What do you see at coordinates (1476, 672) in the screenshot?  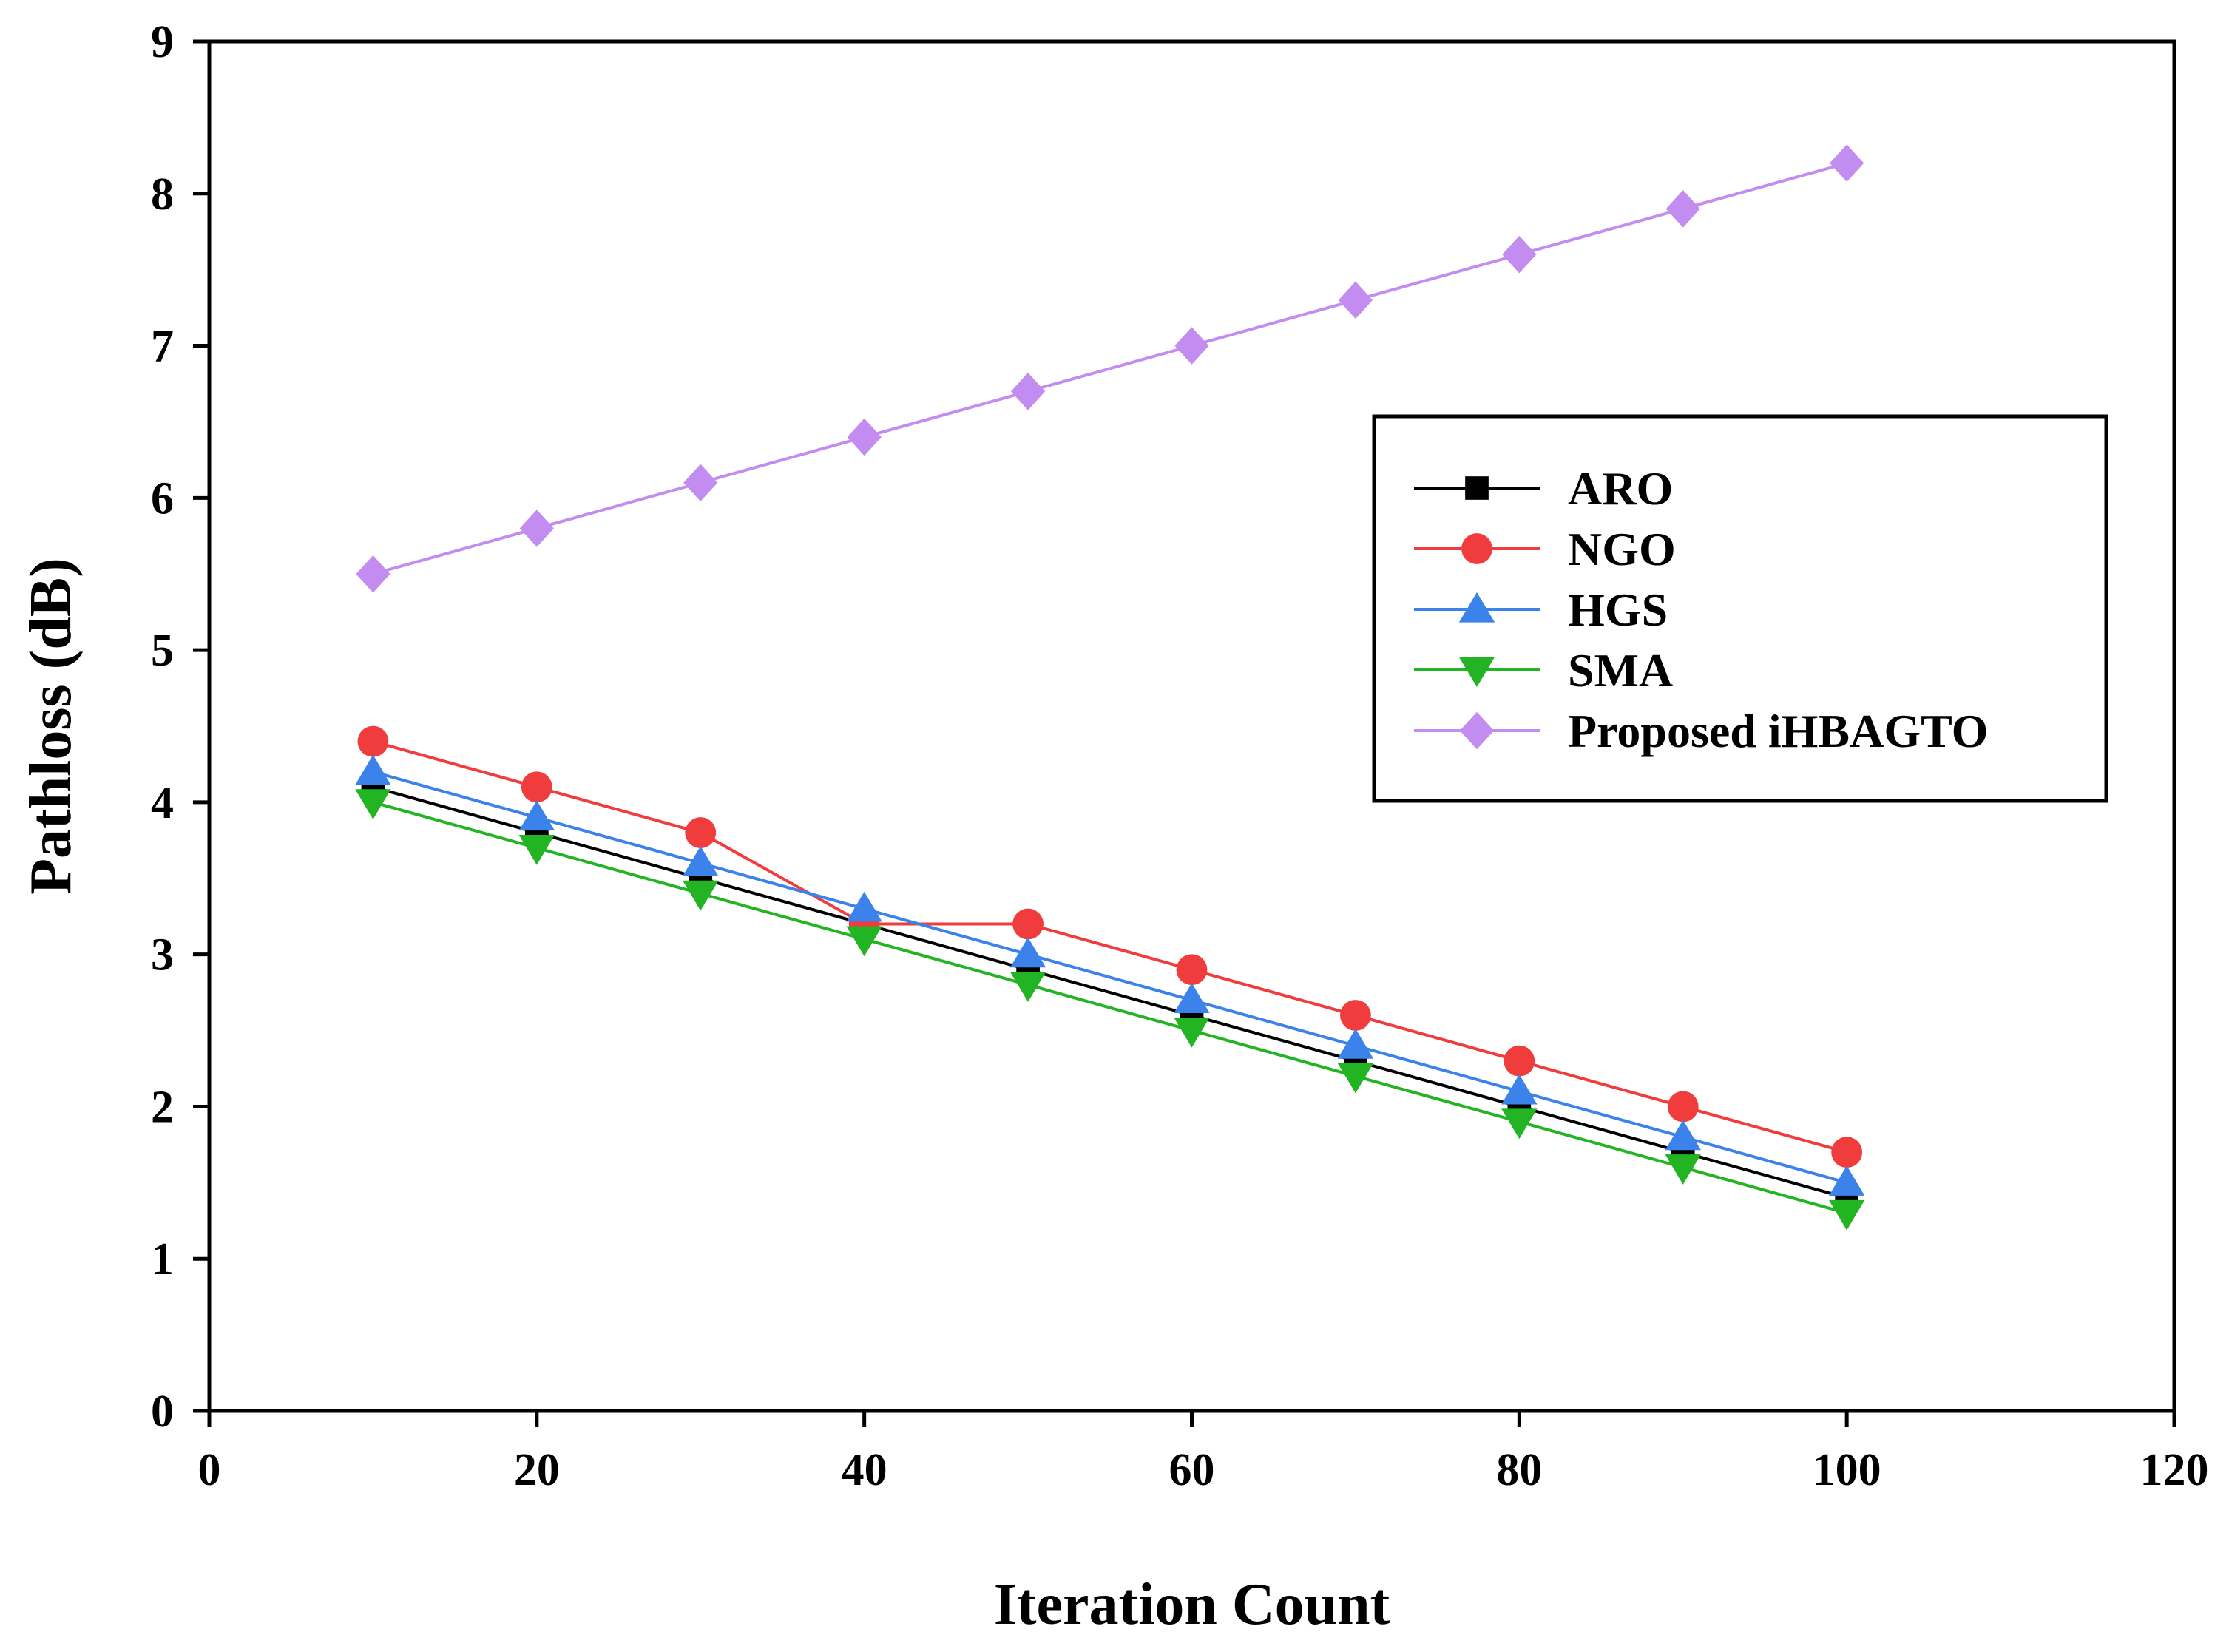 I see `legend-marker-sma` at bounding box center [1476, 672].